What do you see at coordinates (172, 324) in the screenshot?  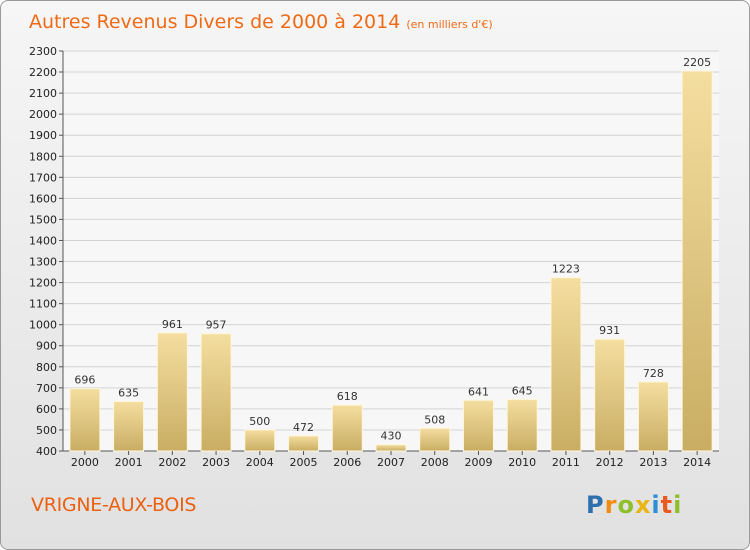 I see `bar-value-label: 961` at bounding box center [172, 324].